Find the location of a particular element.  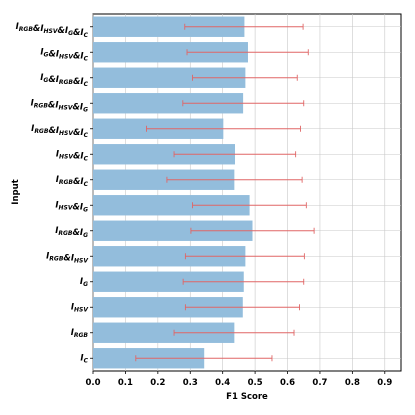

y-tick-label: IHSV is located at coordinates (80, 307).